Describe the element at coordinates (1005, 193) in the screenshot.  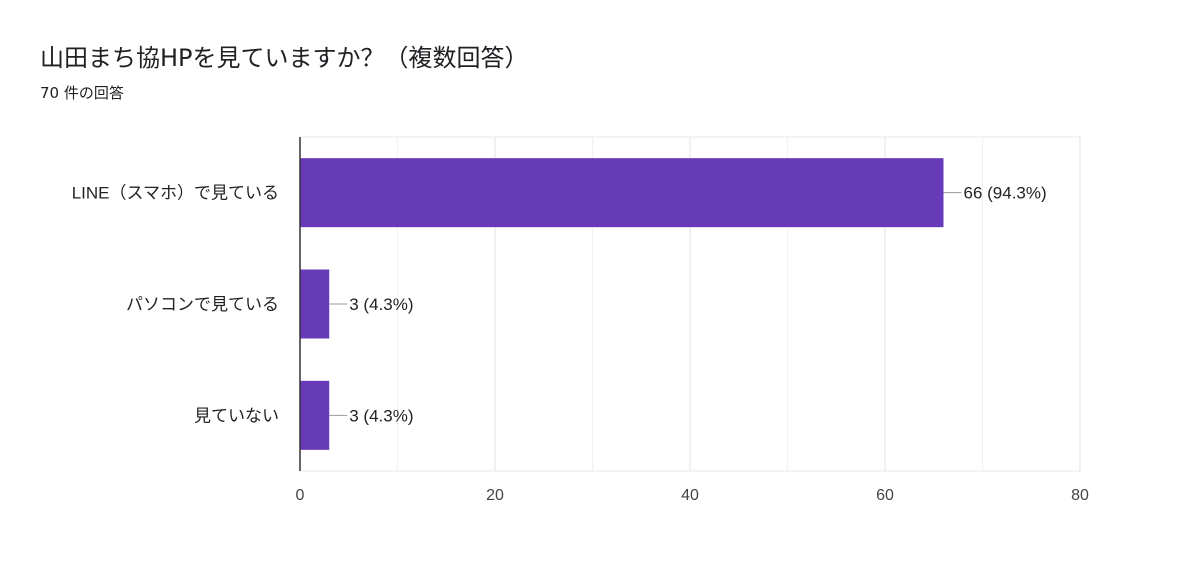
I see `data-label: 66 (94.3%)` at that location.